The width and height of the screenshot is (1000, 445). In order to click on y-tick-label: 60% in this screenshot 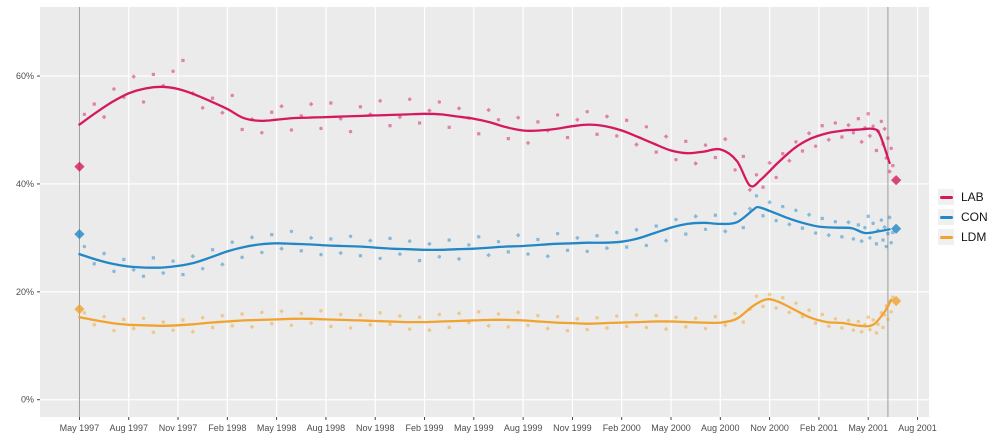, I will do `click(25, 76)`.